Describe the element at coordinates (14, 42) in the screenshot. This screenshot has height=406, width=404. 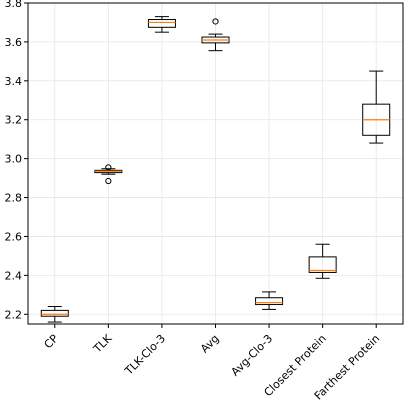
I see `y-tick-label: 3.6` at that location.